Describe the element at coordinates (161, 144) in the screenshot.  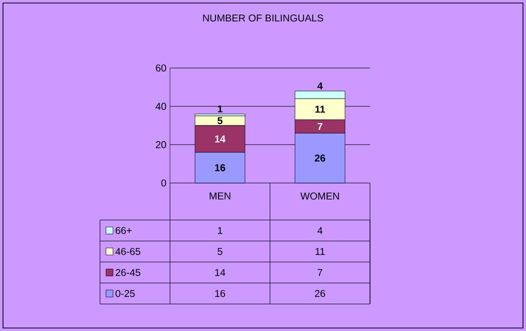
I see `y-tick-label: 20` at that location.